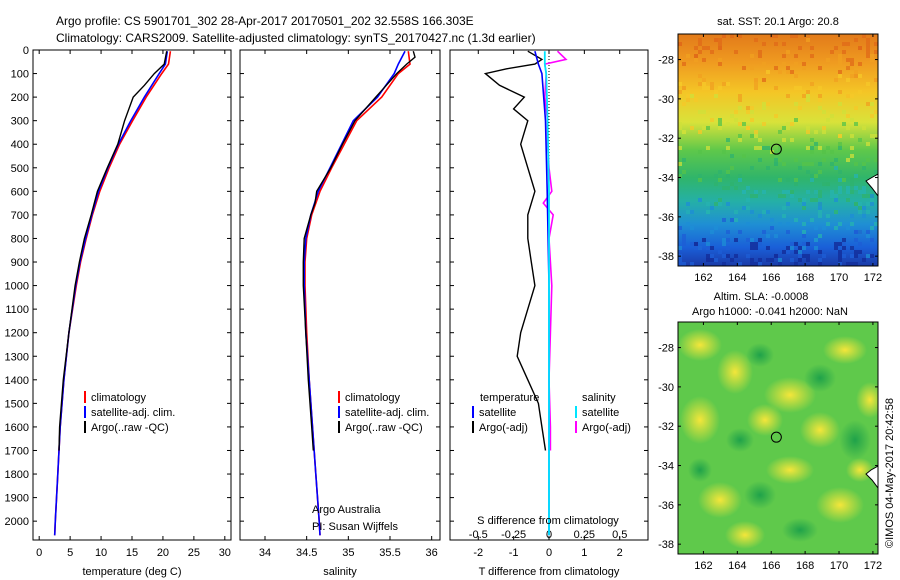 This screenshot has height=580, width=900. I want to click on temperature-lines, so click(112, 293).